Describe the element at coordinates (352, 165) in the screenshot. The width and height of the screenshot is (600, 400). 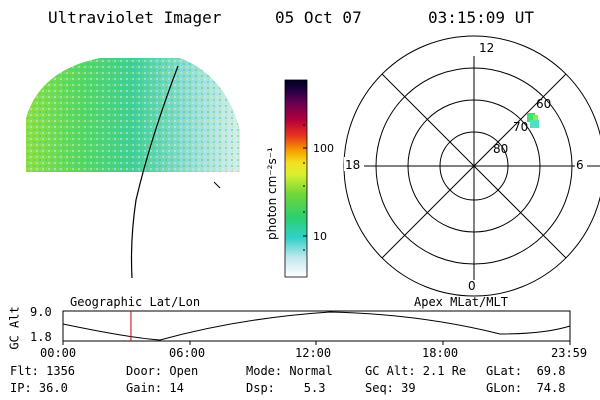
I see `mlt-label-18: 18` at that location.